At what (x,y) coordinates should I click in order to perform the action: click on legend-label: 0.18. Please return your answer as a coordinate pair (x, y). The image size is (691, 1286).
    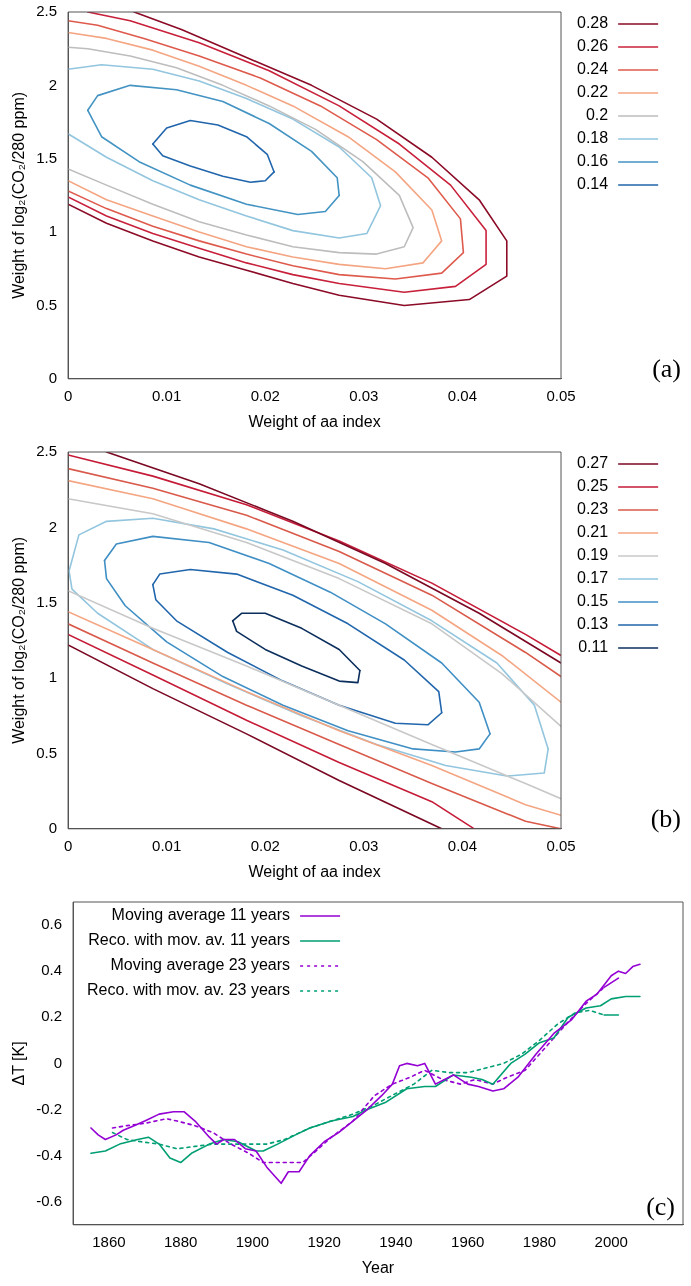
    Looking at the image, I should click on (593, 138).